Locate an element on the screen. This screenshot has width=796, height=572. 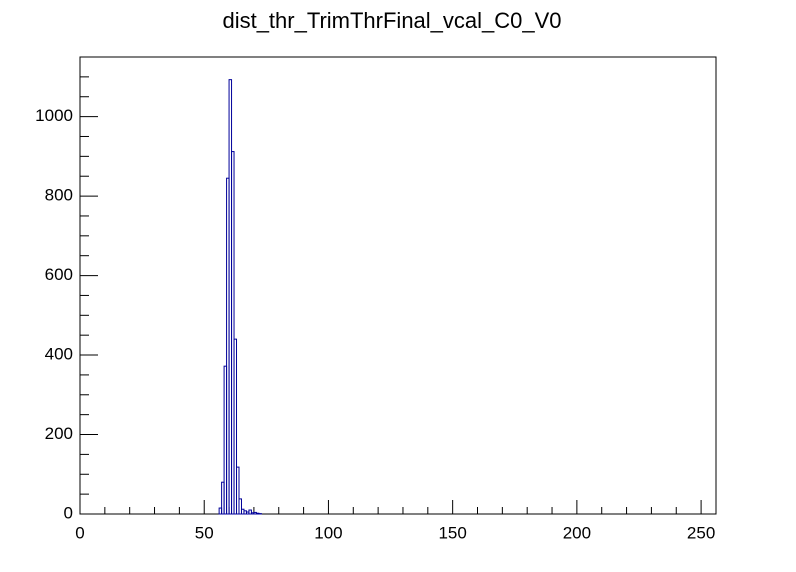
y-tick-label: 400 is located at coordinates (59, 354).